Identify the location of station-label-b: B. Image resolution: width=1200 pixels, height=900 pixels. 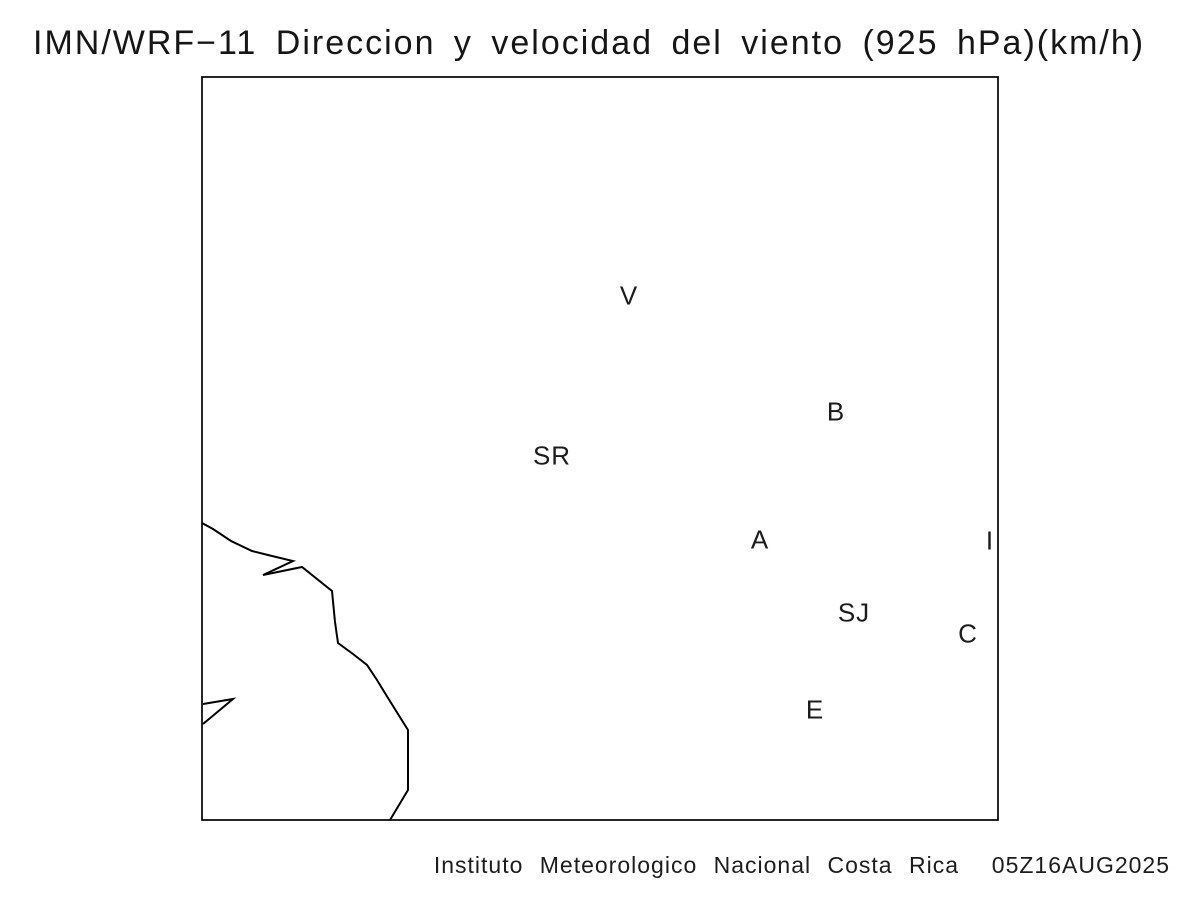
(836, 411).